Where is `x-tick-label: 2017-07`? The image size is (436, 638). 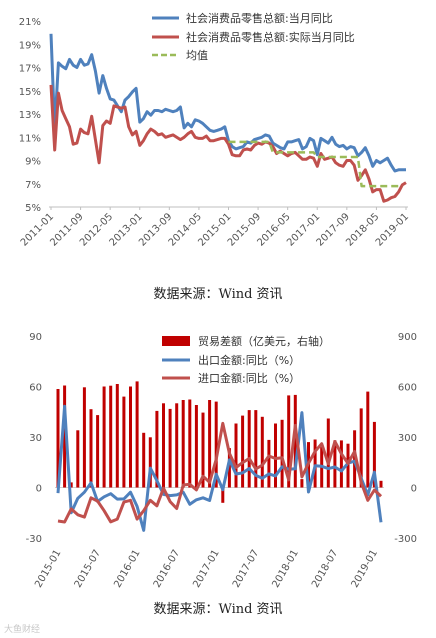 x-tick-label: 2017-07 is located at coordinates (246, 569).